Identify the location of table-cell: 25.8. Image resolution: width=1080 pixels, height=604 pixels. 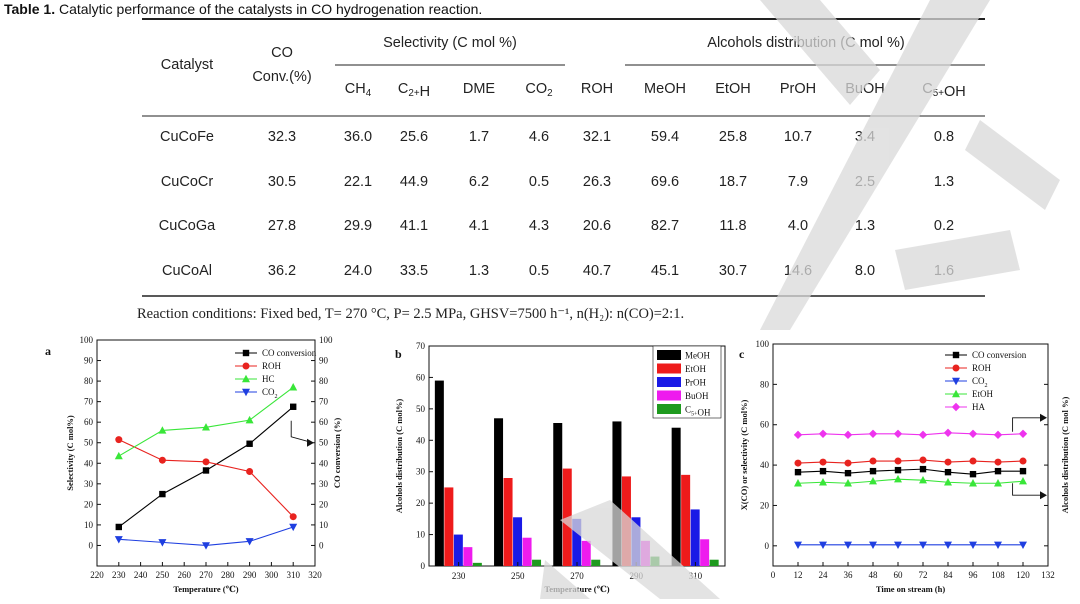
(733, 137).